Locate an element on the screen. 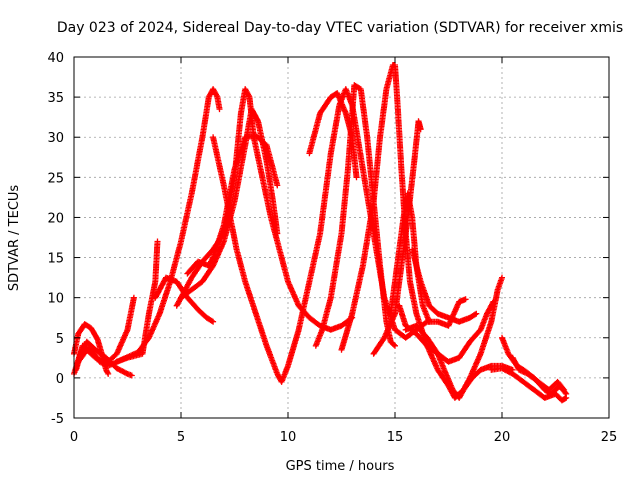 This screenshot has height=480, width=640. x-tick-label: 20 is located at coordinates (502, 437).